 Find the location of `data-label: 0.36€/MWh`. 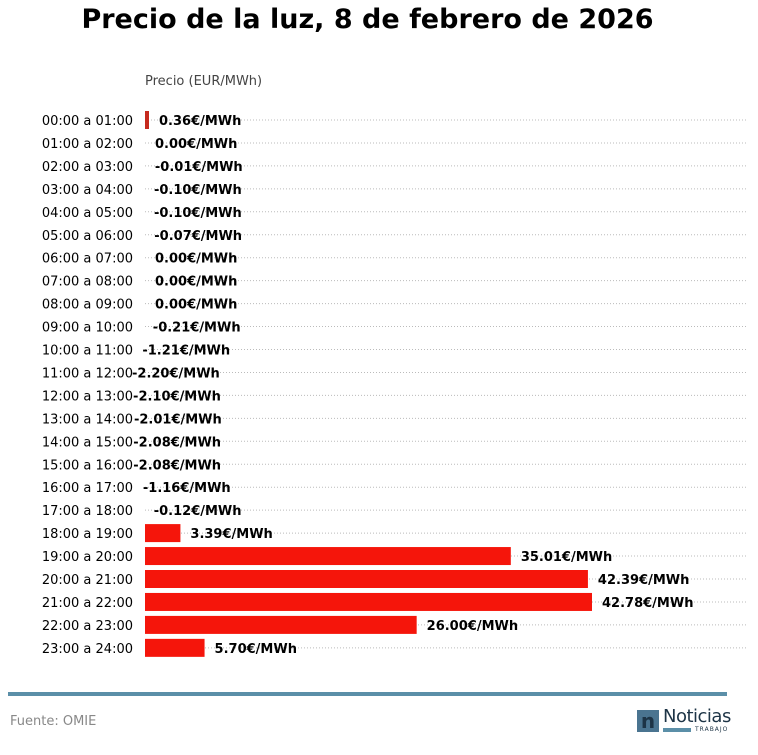

data-label: 0.36€/MWh is located at coordinates (200, 121).